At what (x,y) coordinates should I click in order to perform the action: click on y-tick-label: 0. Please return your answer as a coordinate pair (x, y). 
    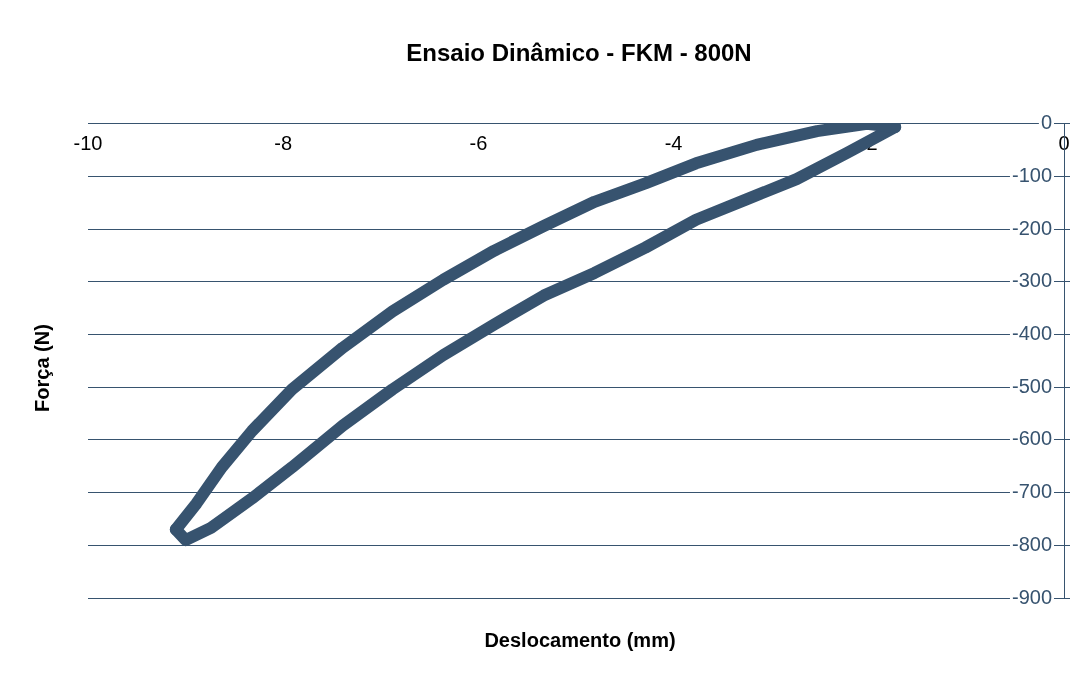
    Looking at the image, I should click on (1046, 122).